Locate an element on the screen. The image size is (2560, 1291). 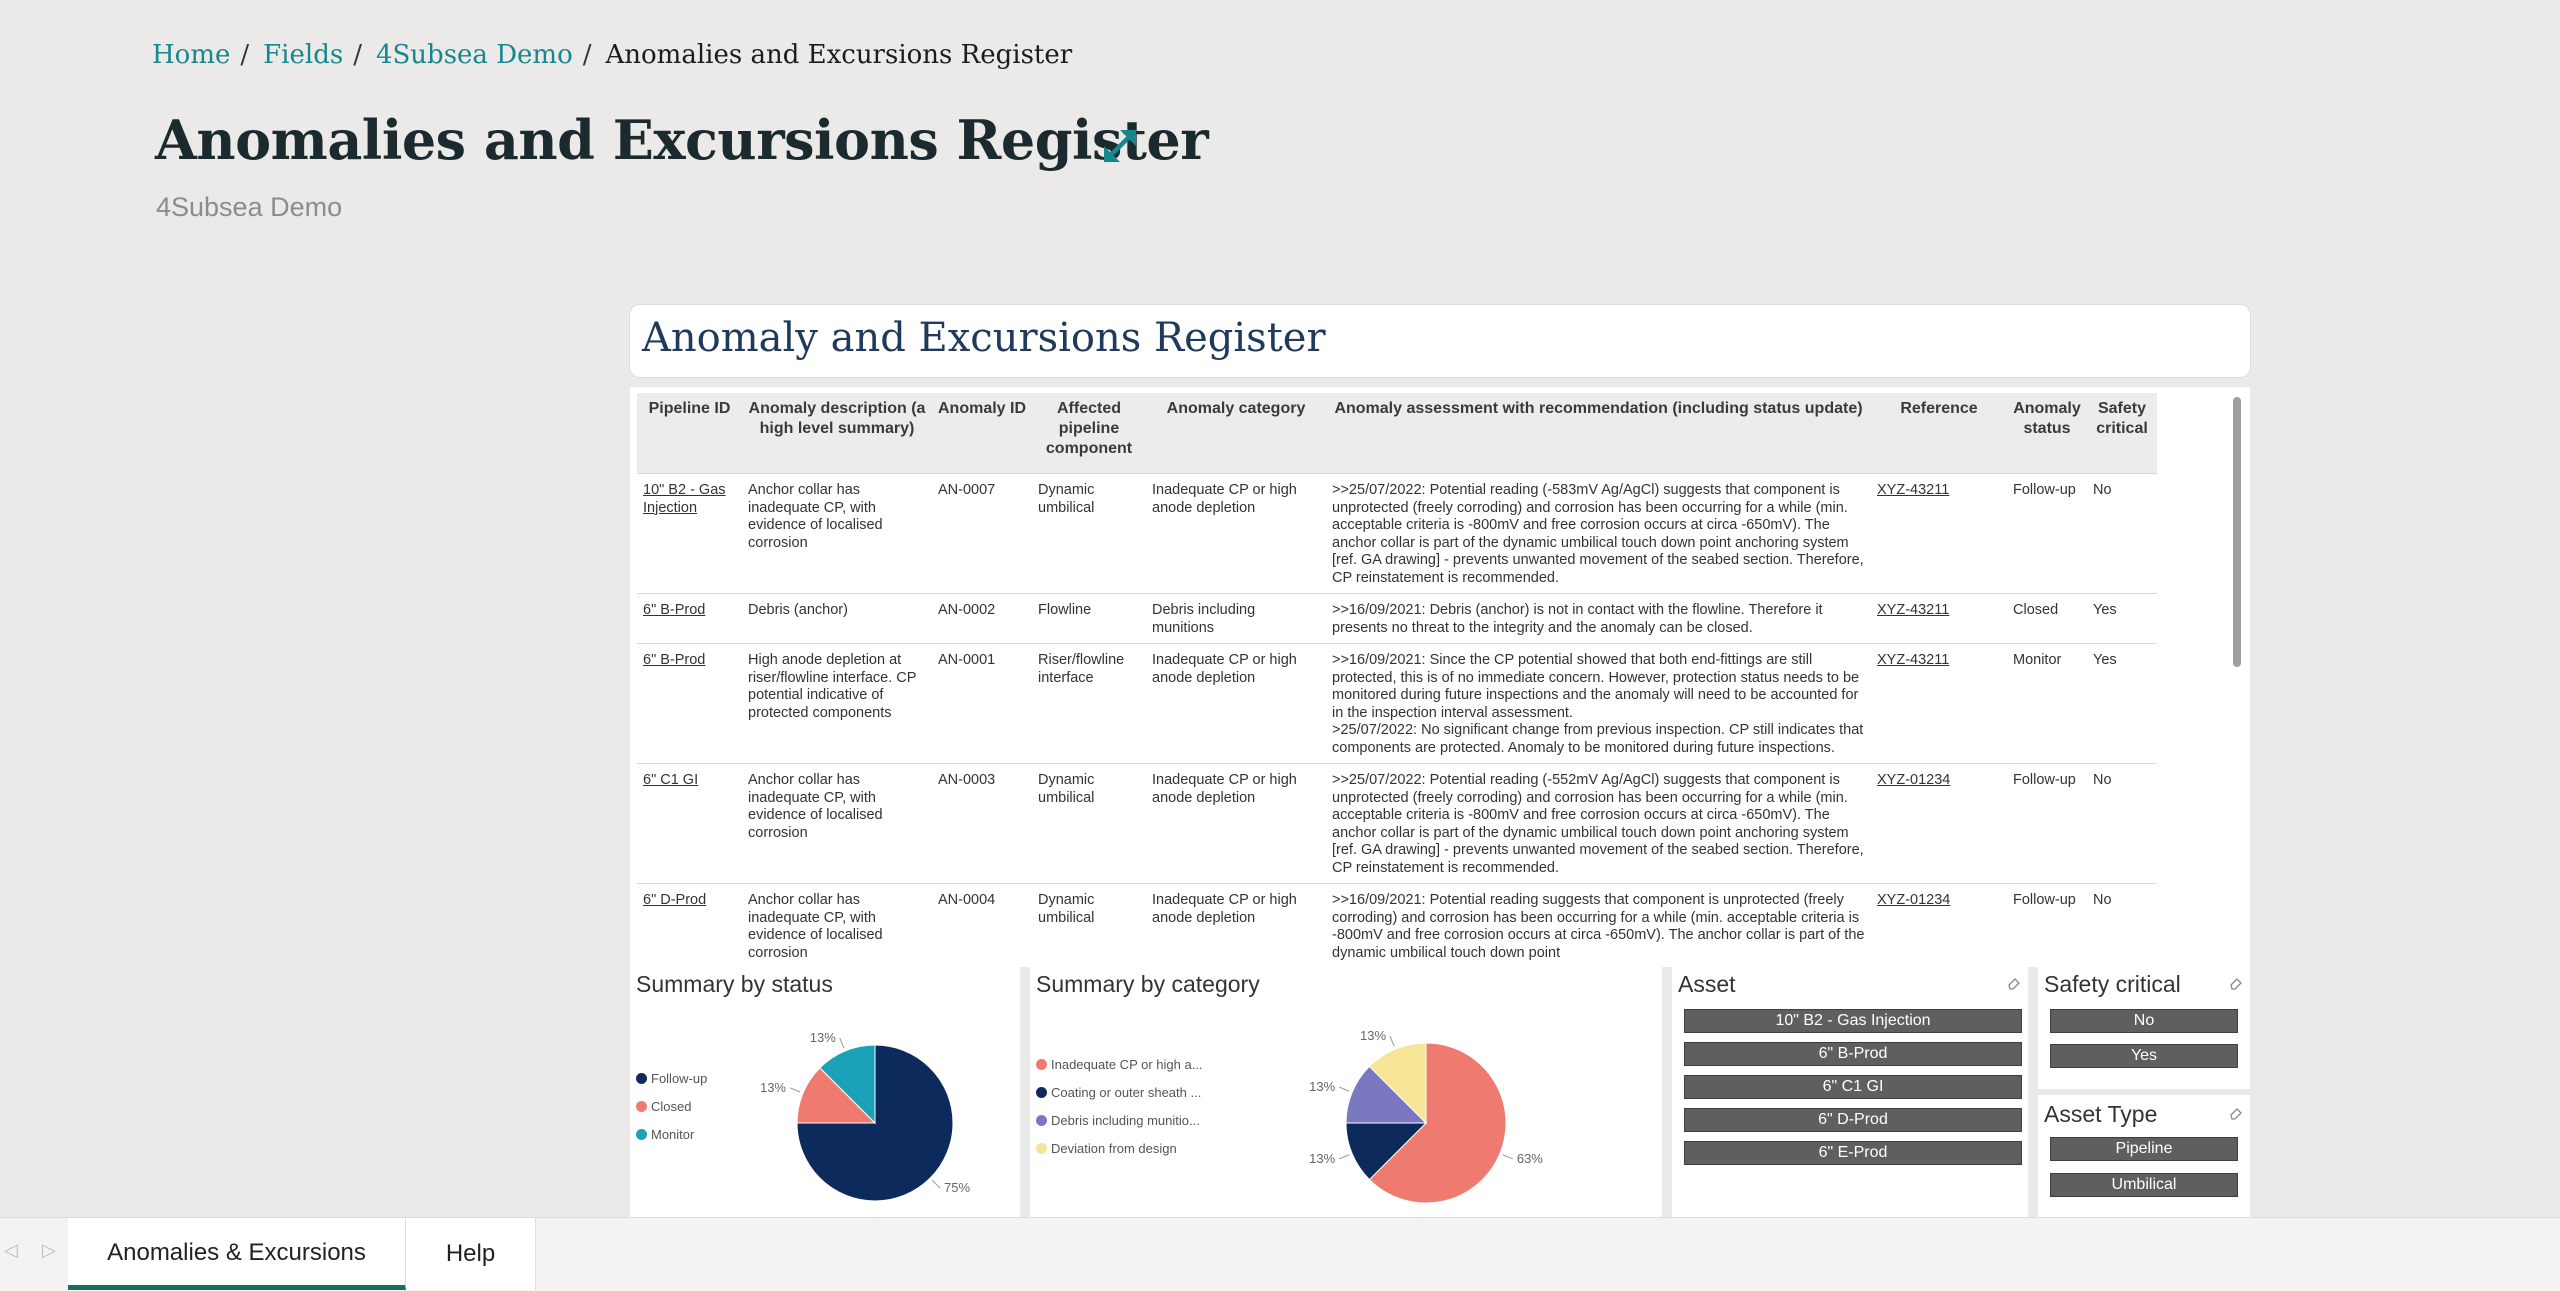
next-page-arrow-icon: ▷ is located at coordinates (49, 1250).